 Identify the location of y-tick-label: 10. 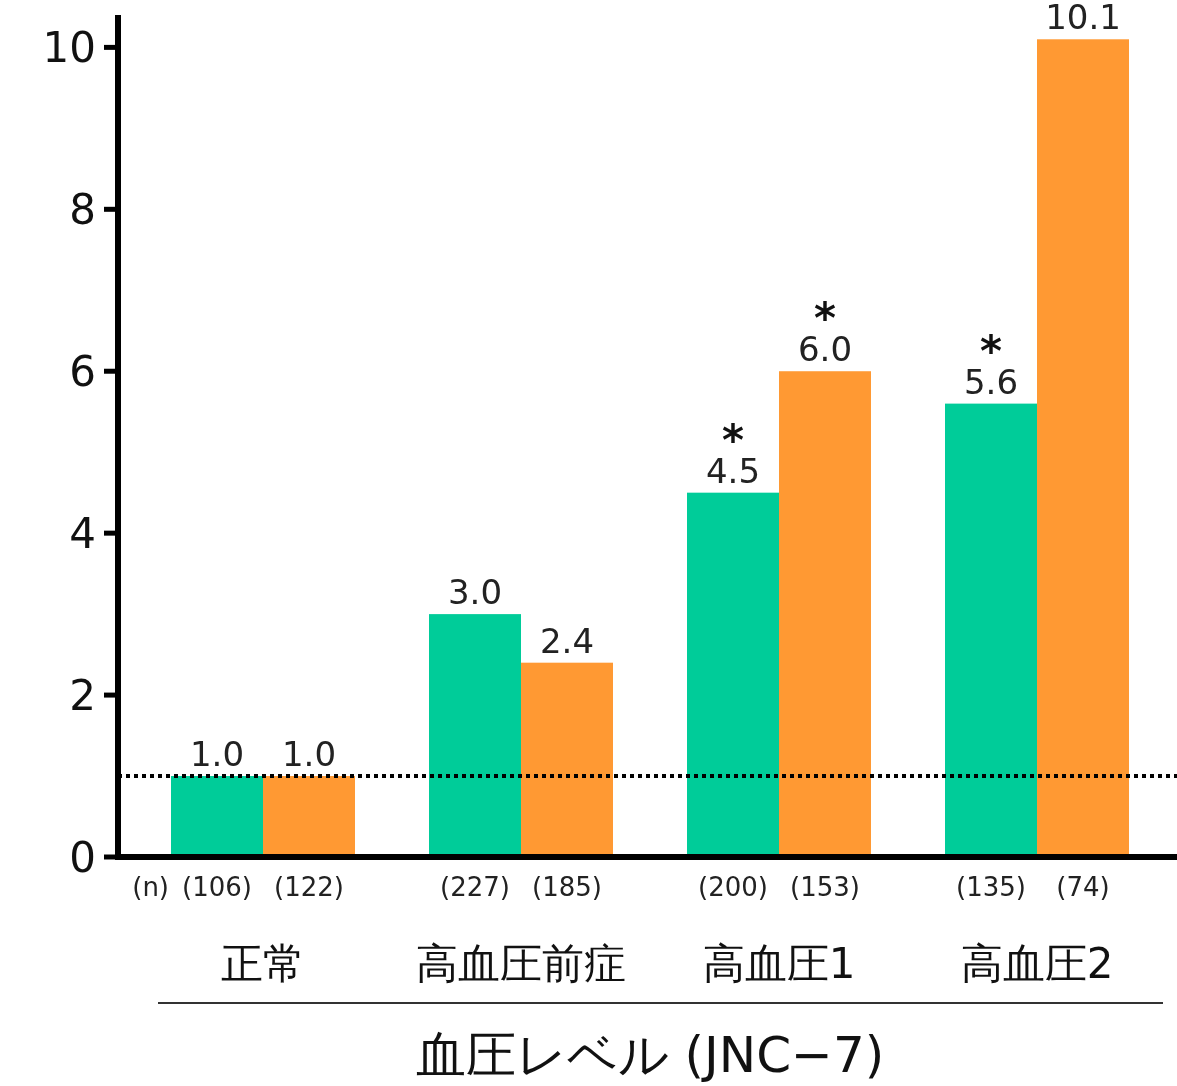
(69, 47).